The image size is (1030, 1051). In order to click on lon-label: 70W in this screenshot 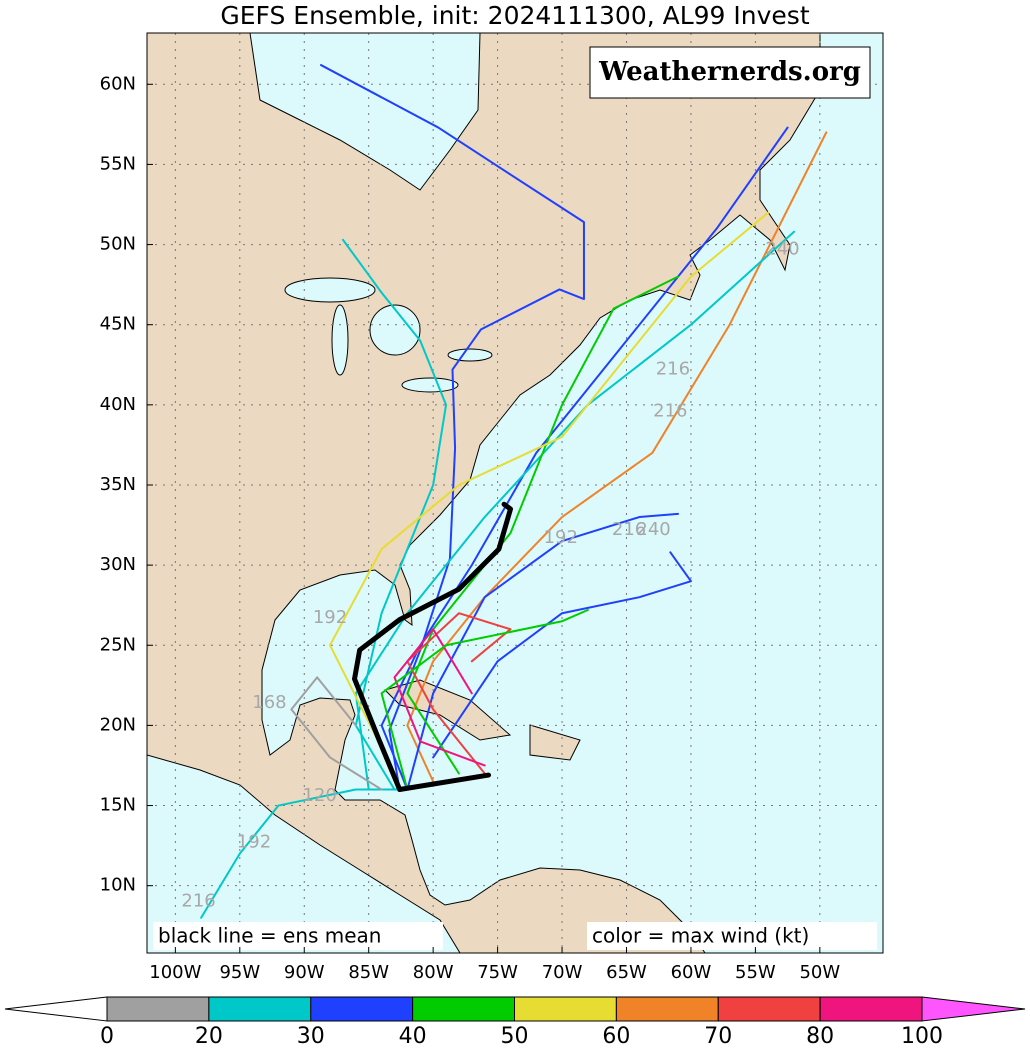, I will do `click(562, 972)`.